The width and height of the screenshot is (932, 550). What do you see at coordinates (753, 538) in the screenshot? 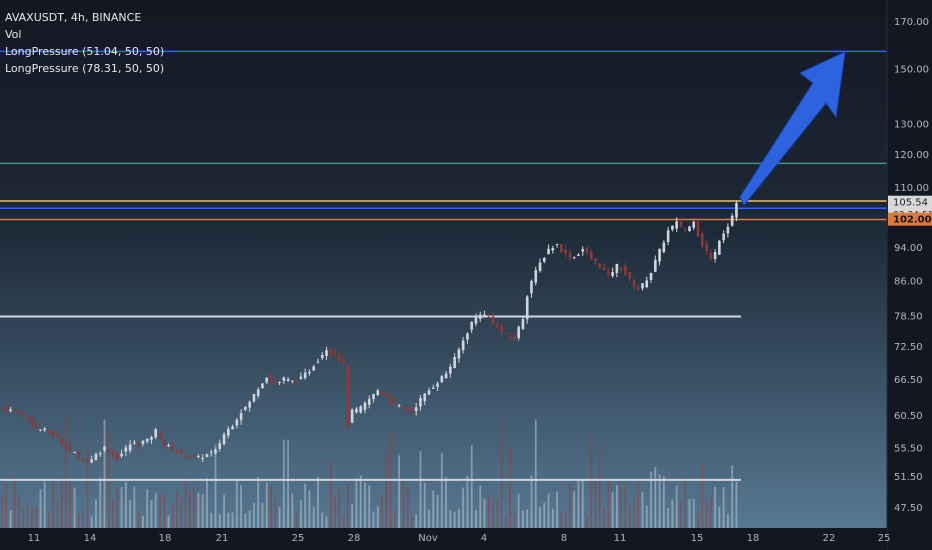
I see `time-tick-label: 18` at bounding box center [753, 538].